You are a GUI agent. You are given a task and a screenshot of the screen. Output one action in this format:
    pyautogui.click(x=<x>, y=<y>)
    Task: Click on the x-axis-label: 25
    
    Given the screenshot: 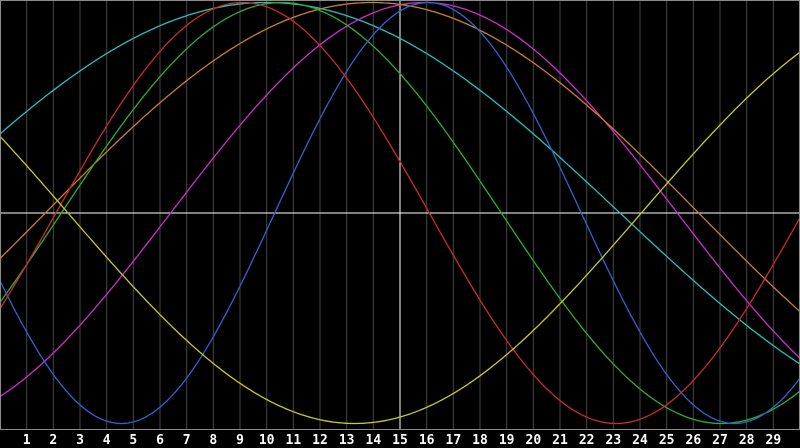 What is the action you would take?
    pyautogui.click(x=667, y=440)
    